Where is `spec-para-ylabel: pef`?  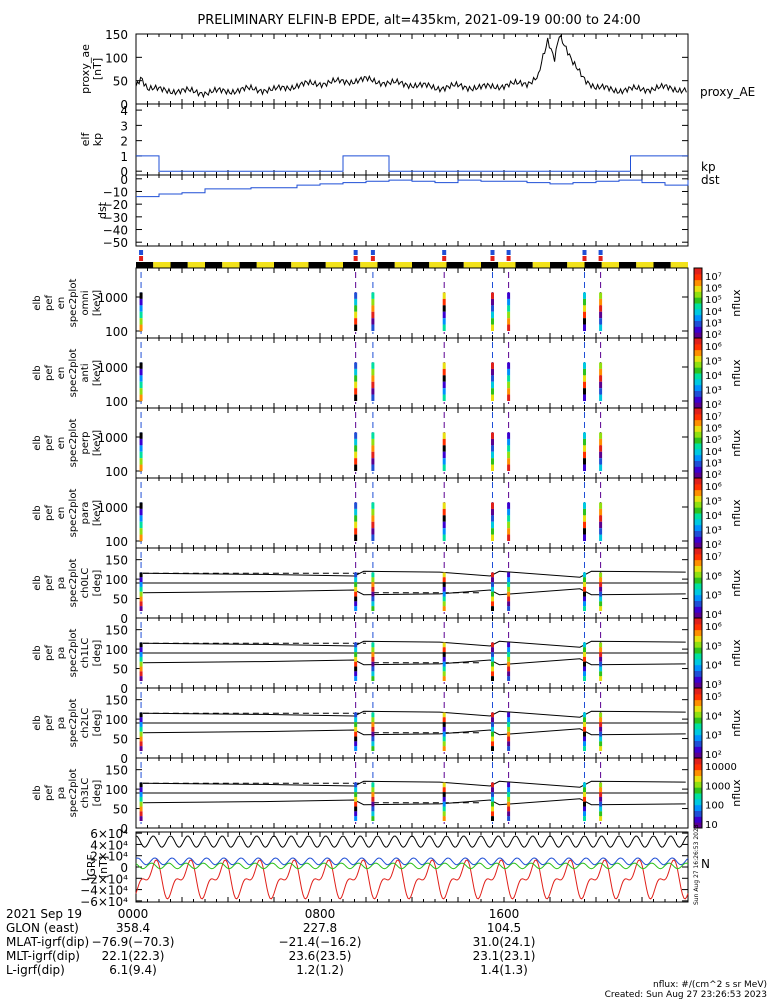
spec-para-ylabel: pef is located at coordinates (49, 513).